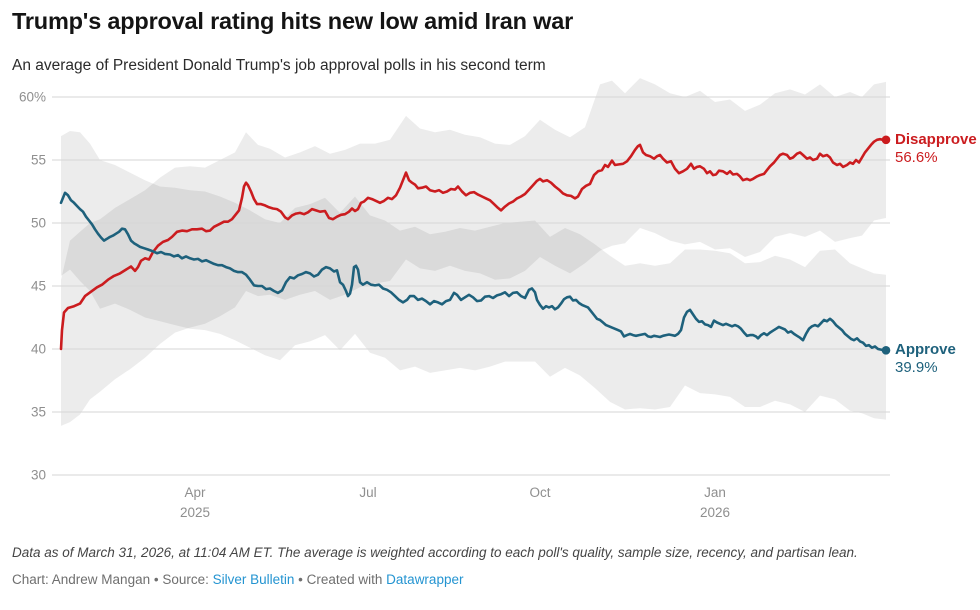 The width and height of the screenshot is (980, 610). I want to click on credit-separator-2: • Created with, so click(340, 579).